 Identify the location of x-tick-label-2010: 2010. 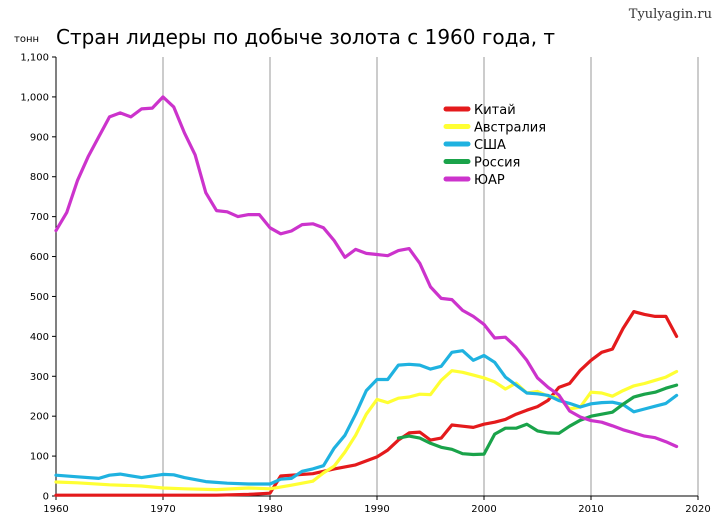
(590, 509).